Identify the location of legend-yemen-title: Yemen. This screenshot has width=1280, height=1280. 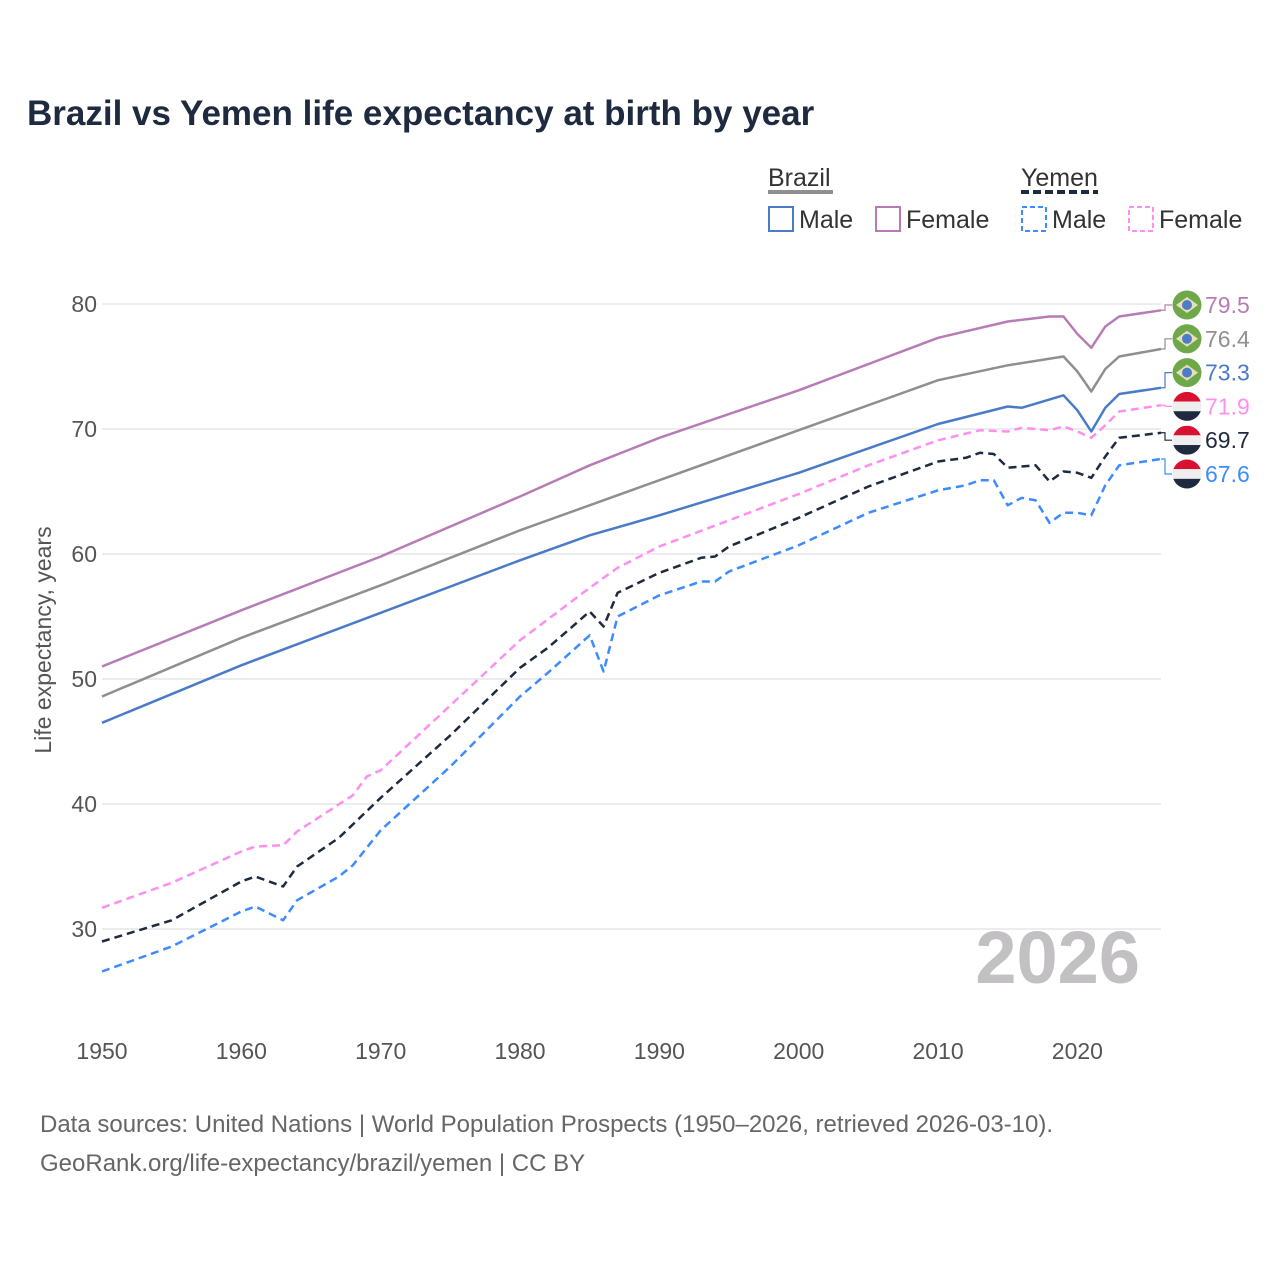
(1059, 178).